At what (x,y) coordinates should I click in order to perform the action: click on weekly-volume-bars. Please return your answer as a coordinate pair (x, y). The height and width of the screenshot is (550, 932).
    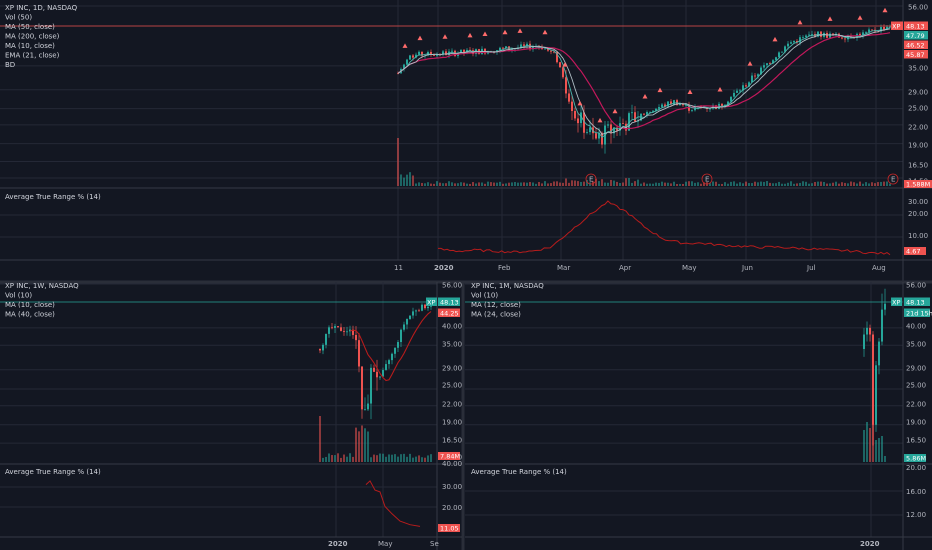
    Looking at the image, I should click on (375, 439).